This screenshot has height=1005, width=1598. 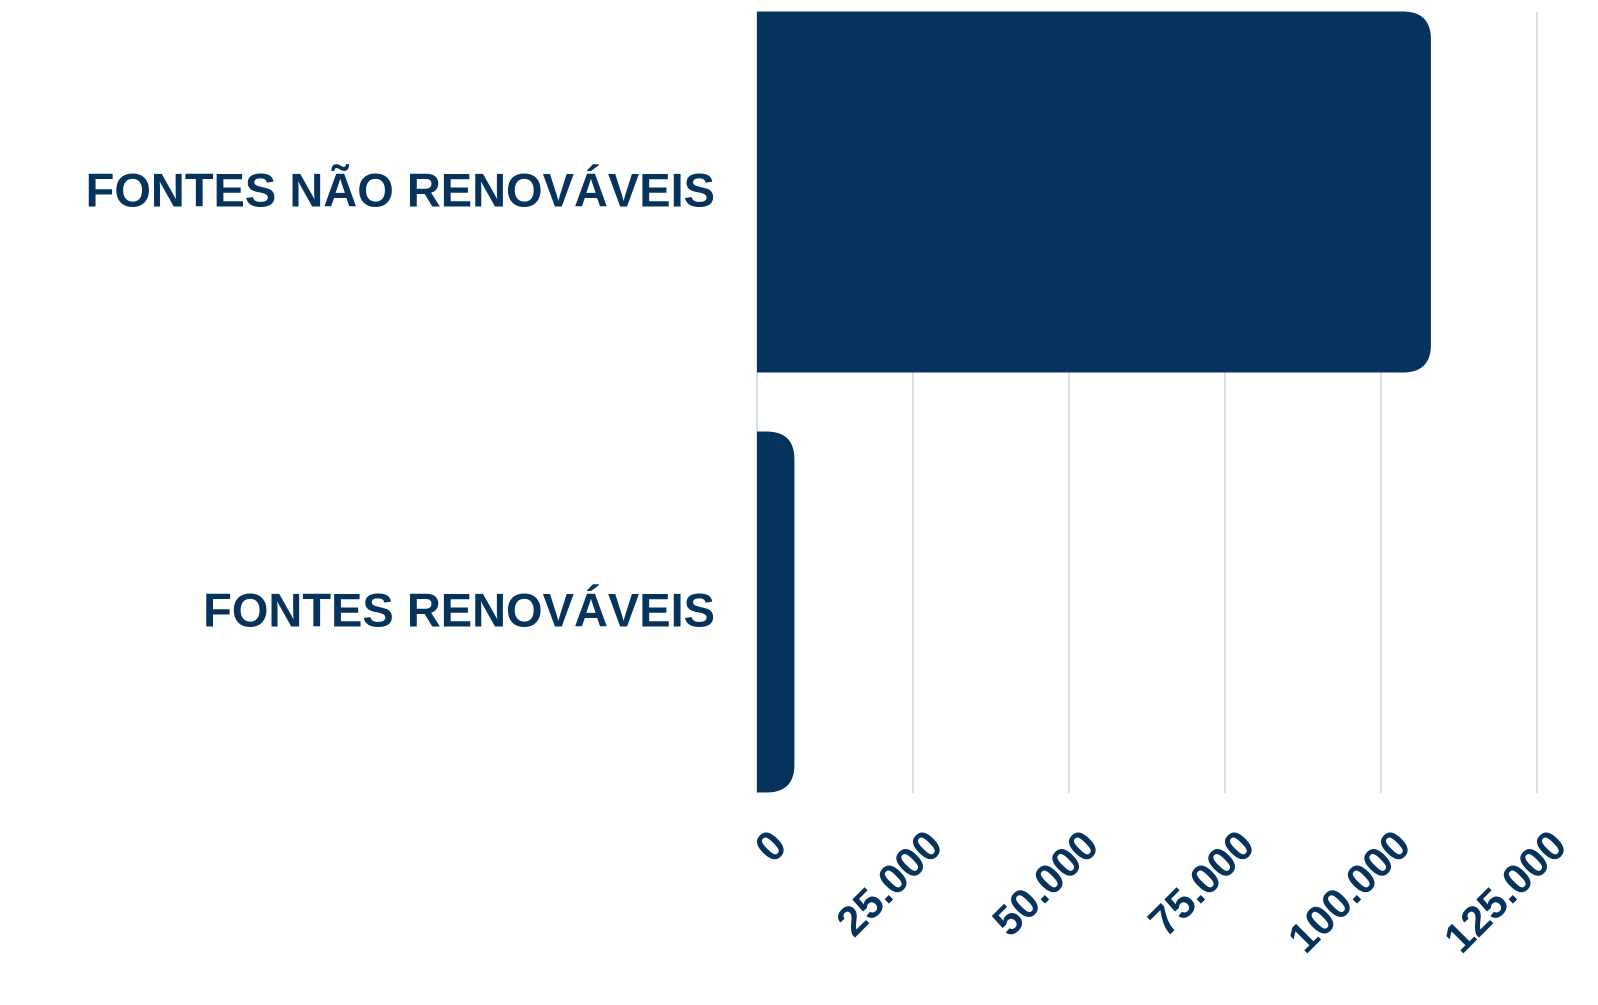 I want to click on x-tick-label: 100.000, so click(x=1349, y=891).